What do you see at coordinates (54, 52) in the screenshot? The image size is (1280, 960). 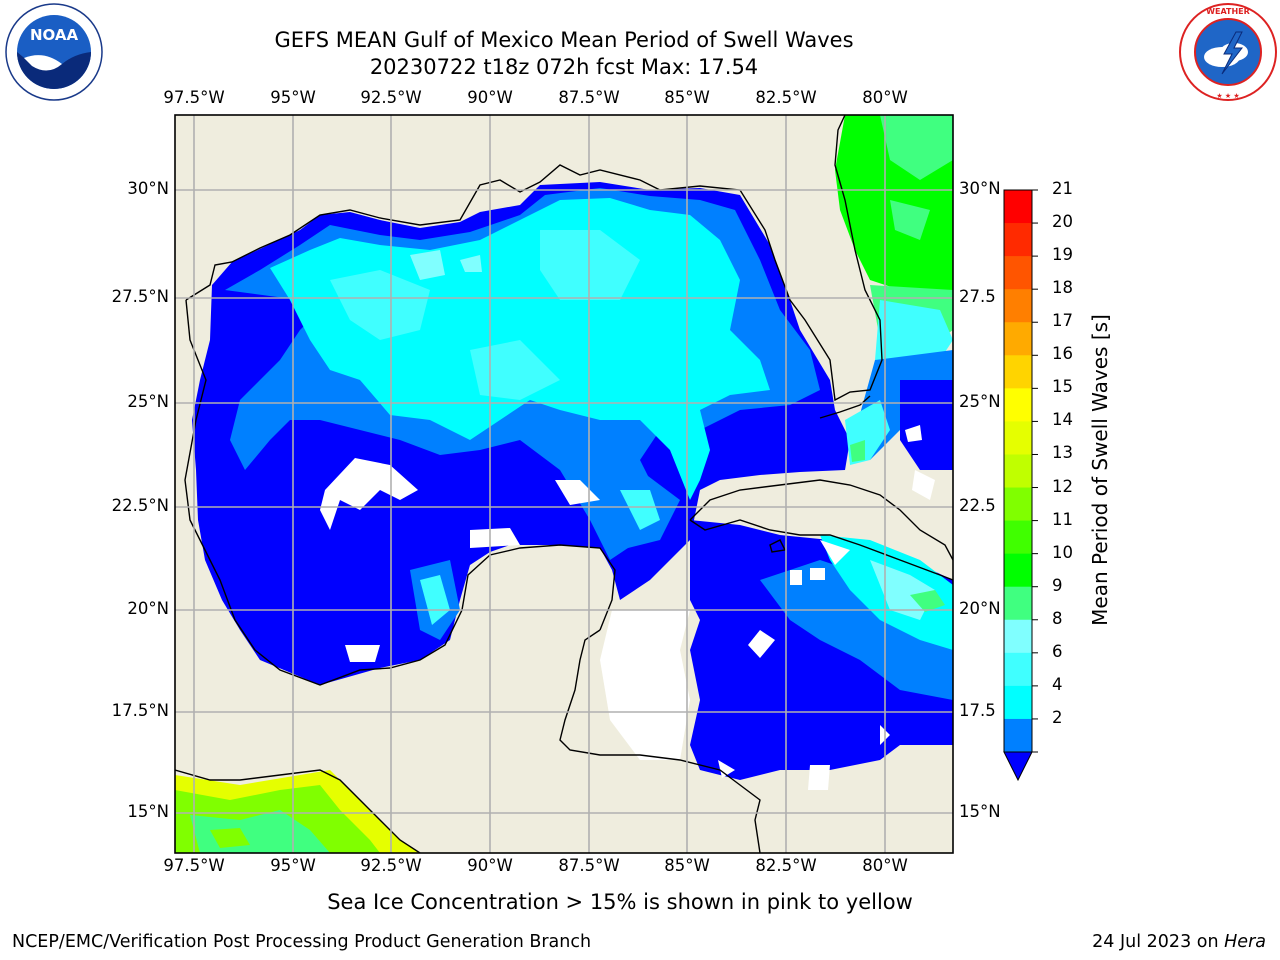 I see `noaa-logo-icon: NOAA` at bounding box center [54, 52].